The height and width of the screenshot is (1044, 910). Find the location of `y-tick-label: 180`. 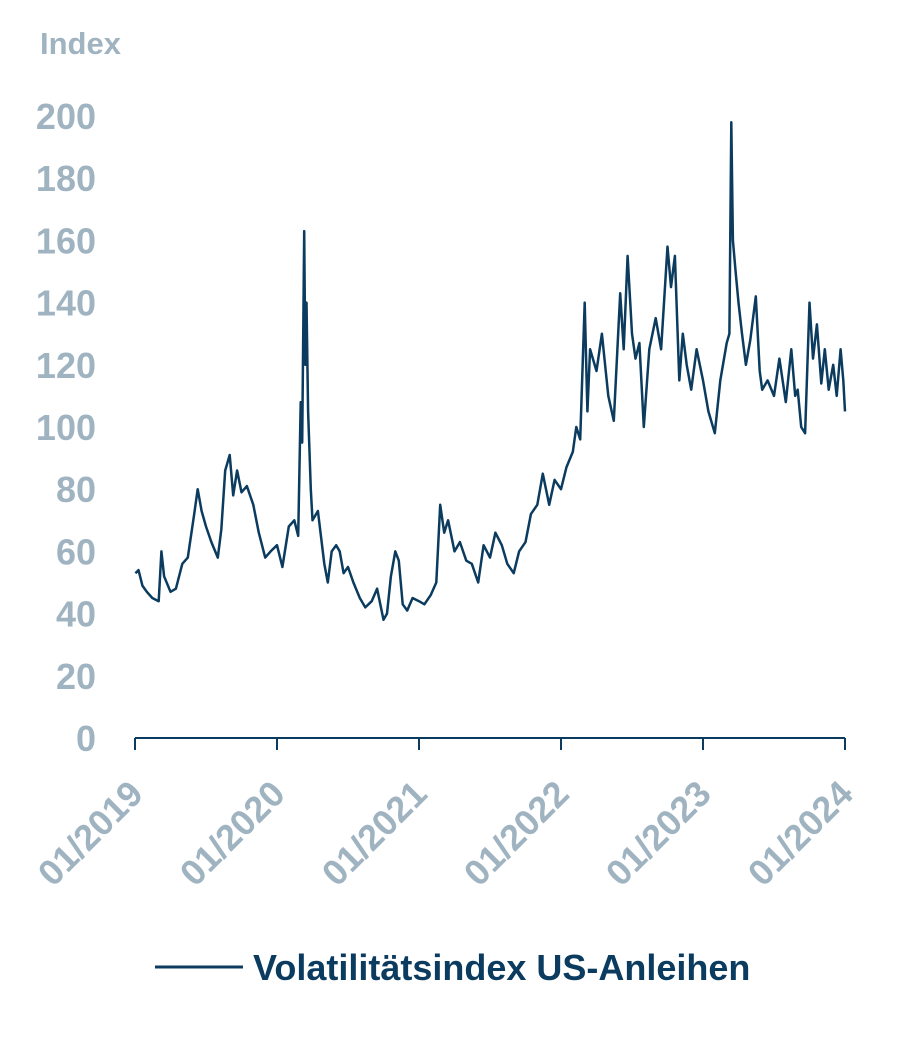

y-tick-label: 180 is located at coordinates (66, 178).